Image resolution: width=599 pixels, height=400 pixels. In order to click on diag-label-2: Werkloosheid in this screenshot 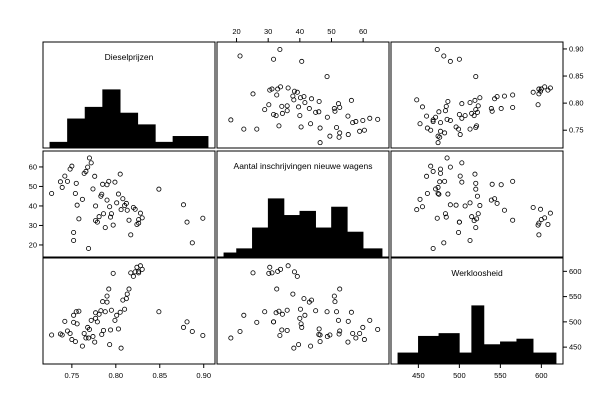, I will do `click(477, 273)`.